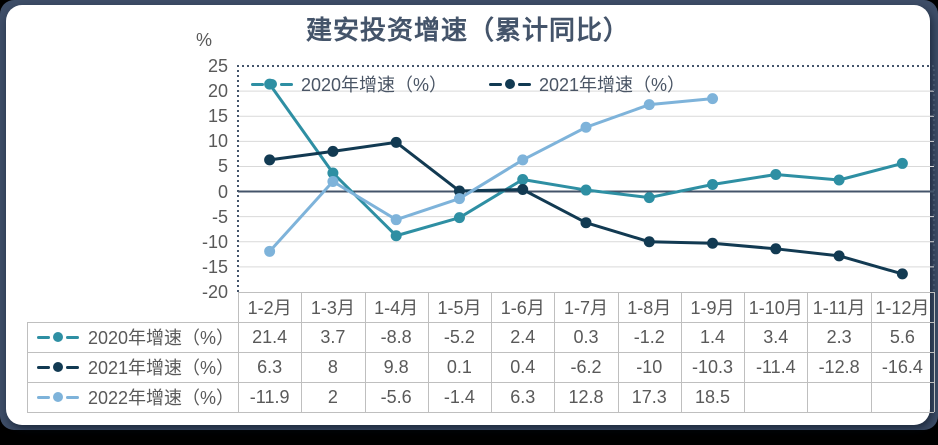 The height and width of the screenshot is (445, 938). I want to click on table-cell: 18.5, so click(713, 396).